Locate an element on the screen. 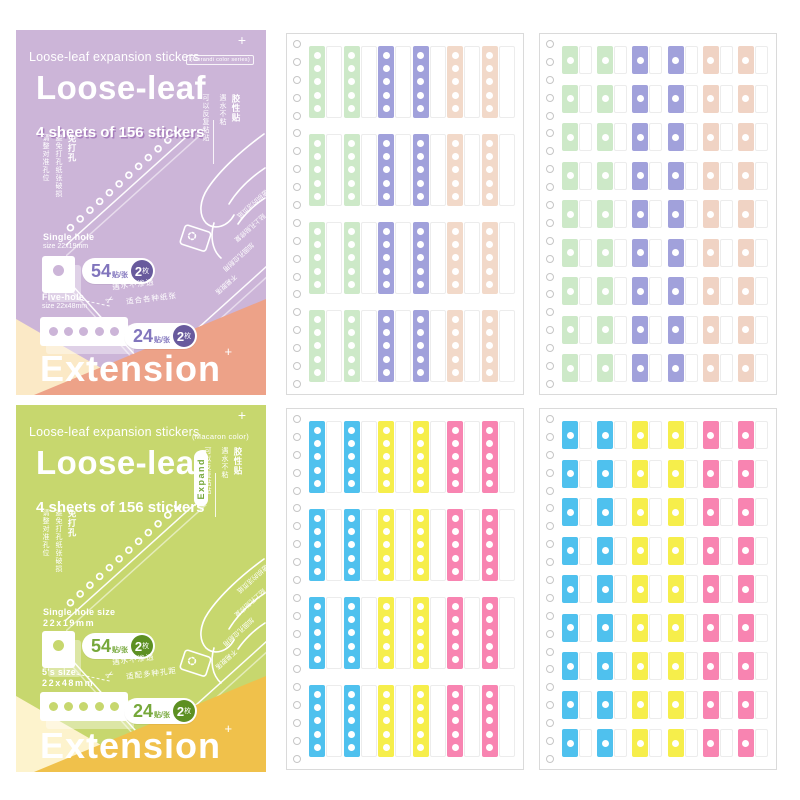  sticker-sheet-pastel-strips is located at coordinates (405, 214).